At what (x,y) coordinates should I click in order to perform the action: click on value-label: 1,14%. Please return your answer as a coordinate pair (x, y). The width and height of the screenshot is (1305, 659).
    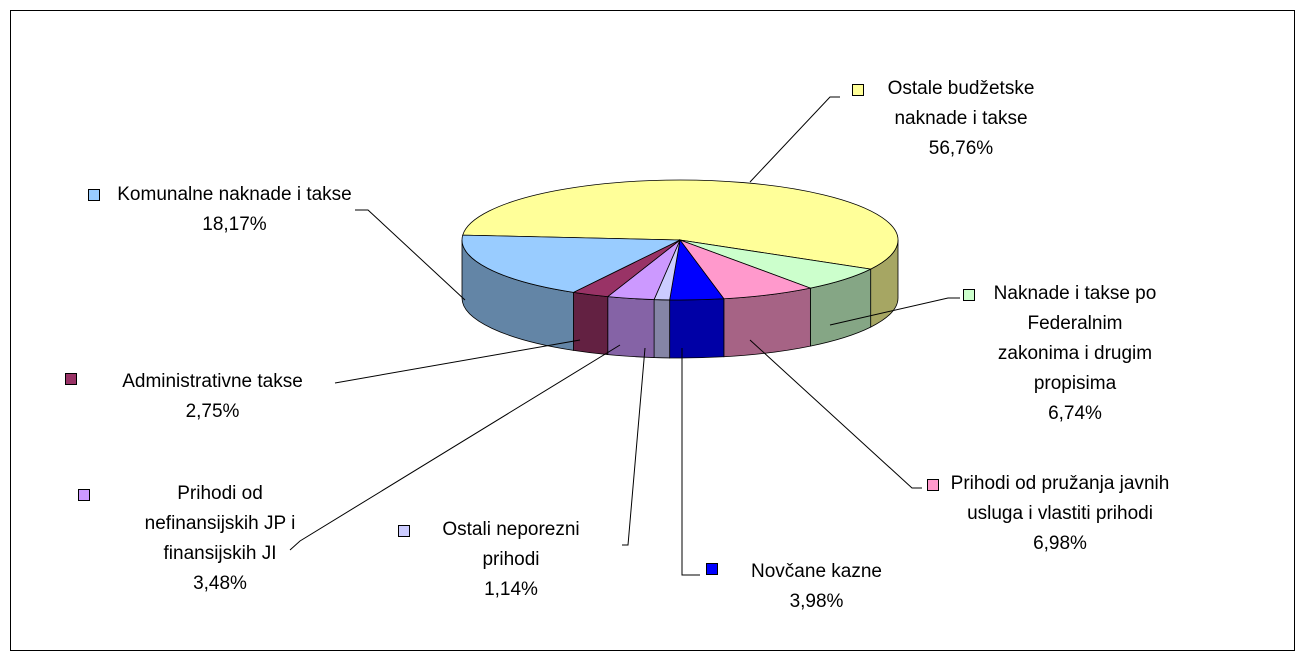
    Looking at the image, I should click on (511, 589).